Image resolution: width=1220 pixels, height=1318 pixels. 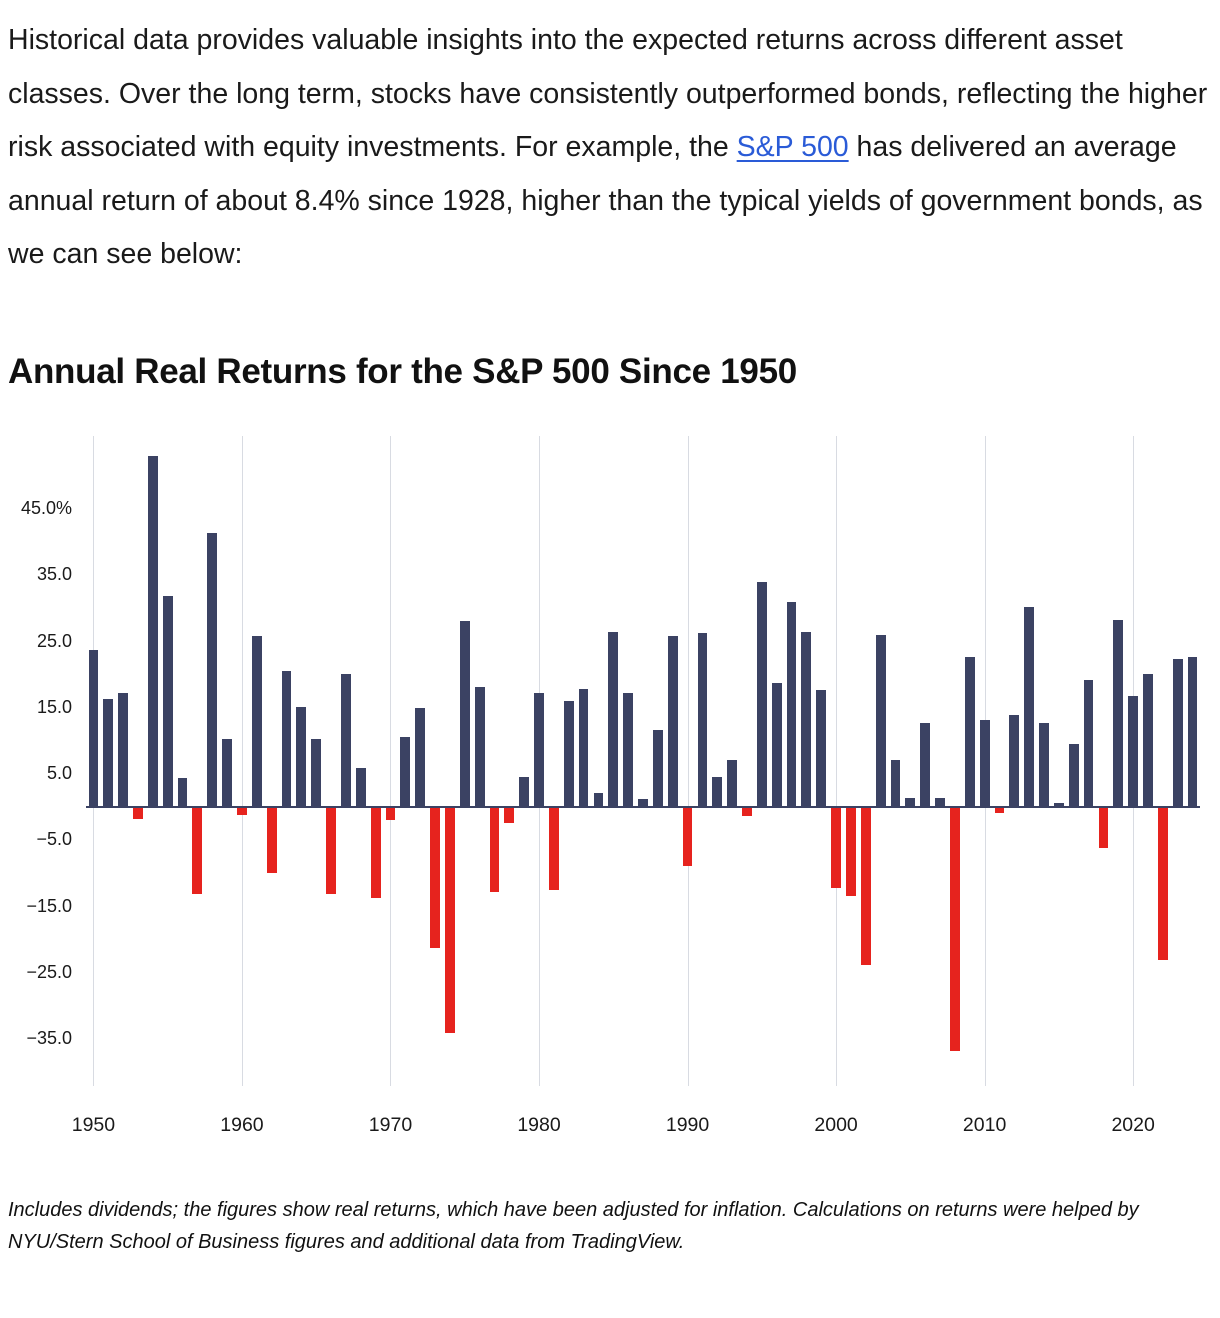 I want to click on y-axis-tick-label: −15.0, so click(x=49, y=905).